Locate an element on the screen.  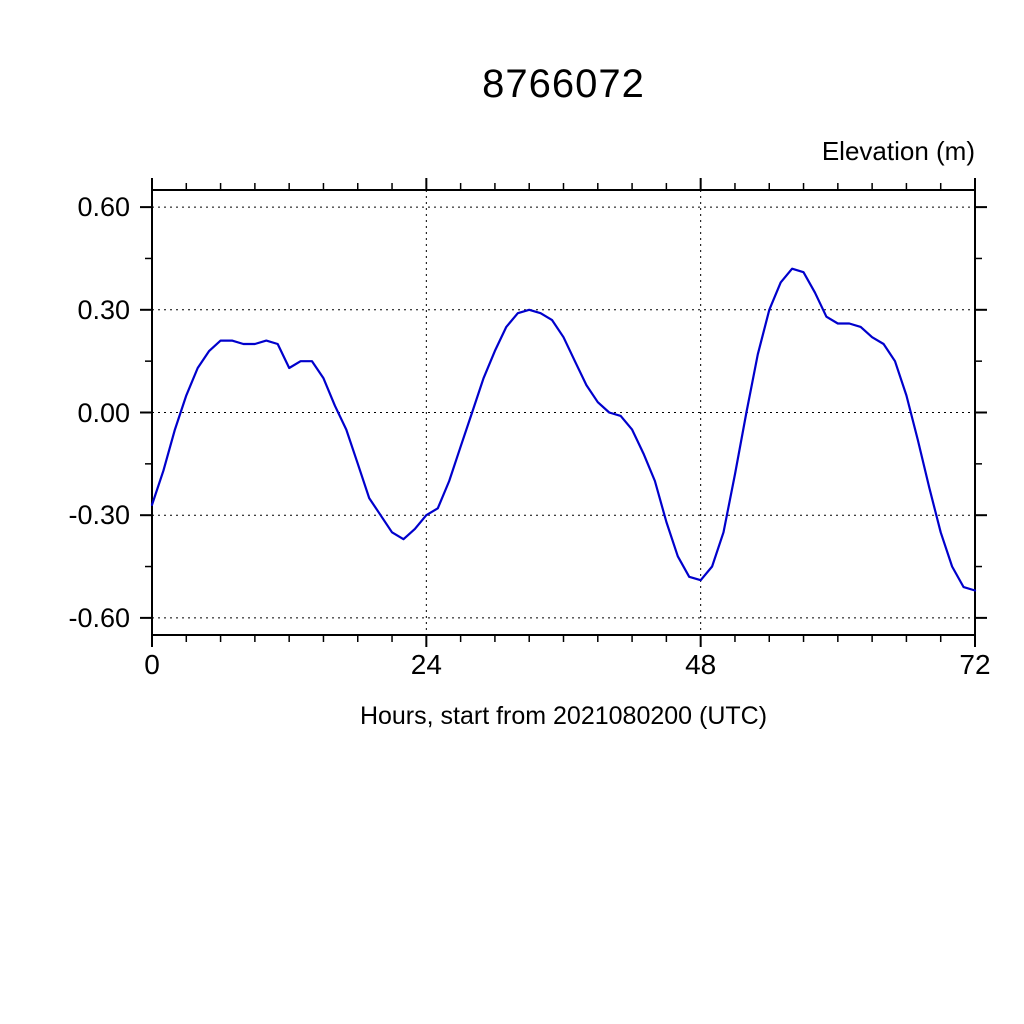
chart-title: 8766072 is located at coordinates (563, 84).